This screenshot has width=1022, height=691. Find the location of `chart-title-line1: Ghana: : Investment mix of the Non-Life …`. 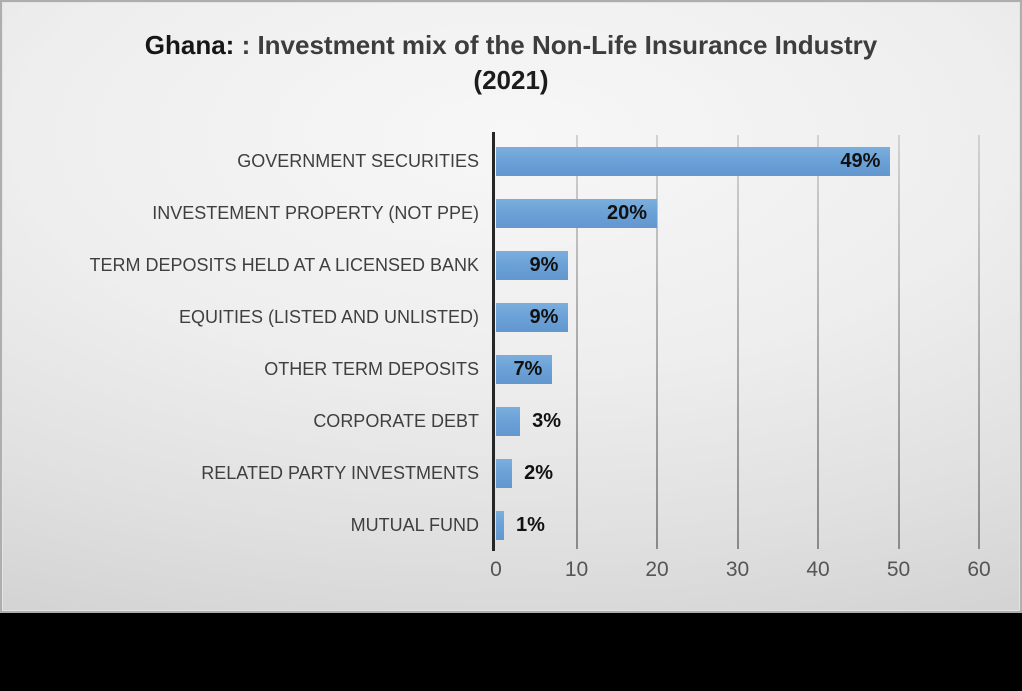

chart-title-line1: Ghana: : Investment mix of the Non-Life … is located at coordinates (511, 45).